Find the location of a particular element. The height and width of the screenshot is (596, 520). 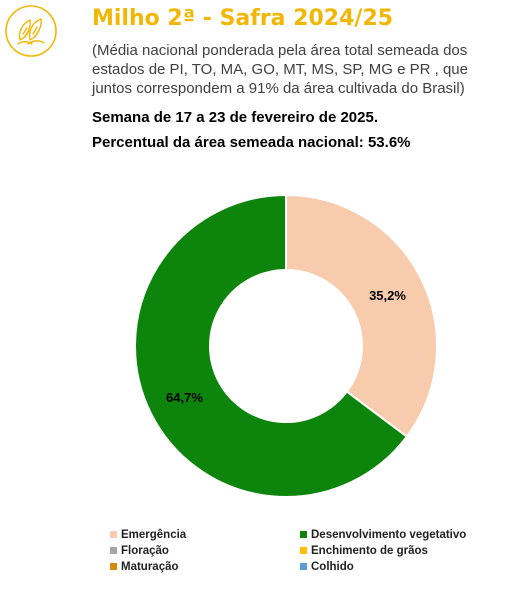

legend-item-2: Floração is located at coordinates (205, 550).